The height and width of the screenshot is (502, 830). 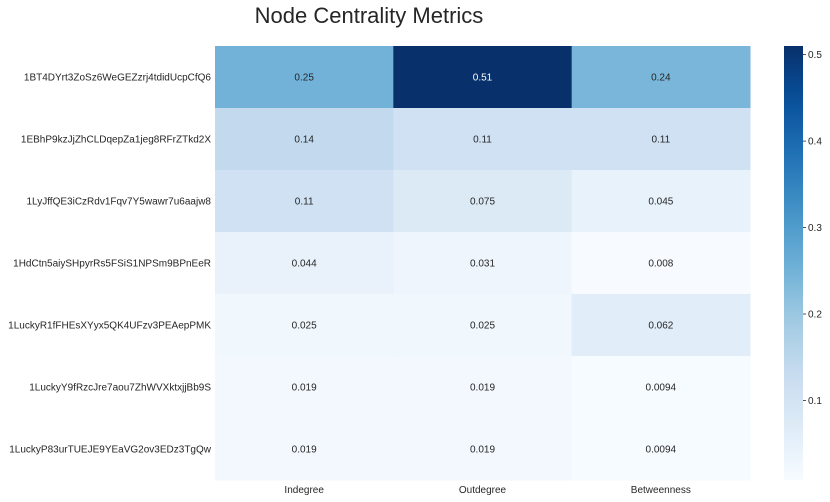 What do you see at coordinates (120, 388) in the screenshot?
I see `row-tick-label: 1LuckyY9fRzcJre7aou7ZhWVXktxjjBb9S` at bounding box center [120, 388].